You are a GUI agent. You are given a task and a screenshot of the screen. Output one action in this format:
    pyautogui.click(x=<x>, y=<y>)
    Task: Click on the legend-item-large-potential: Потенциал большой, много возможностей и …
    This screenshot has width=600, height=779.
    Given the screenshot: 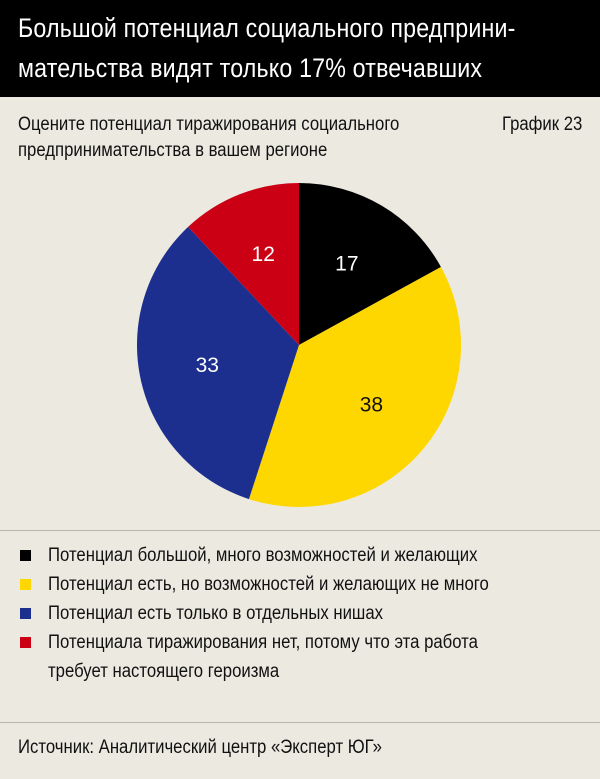 What is the action you would take?
    pyautogui.click(x=305, y=555)
    